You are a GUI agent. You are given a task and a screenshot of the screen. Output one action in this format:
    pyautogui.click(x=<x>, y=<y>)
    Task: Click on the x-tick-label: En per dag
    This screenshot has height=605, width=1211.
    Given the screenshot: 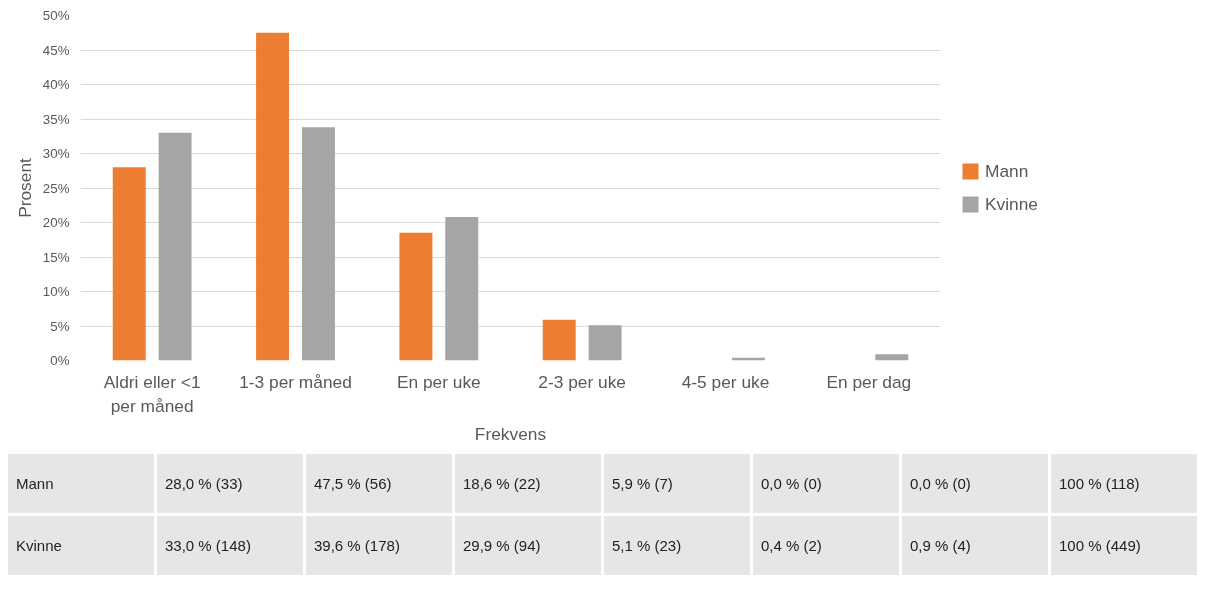 What is the action you would take?
    pyautogui.click(x=869, y=381)
    